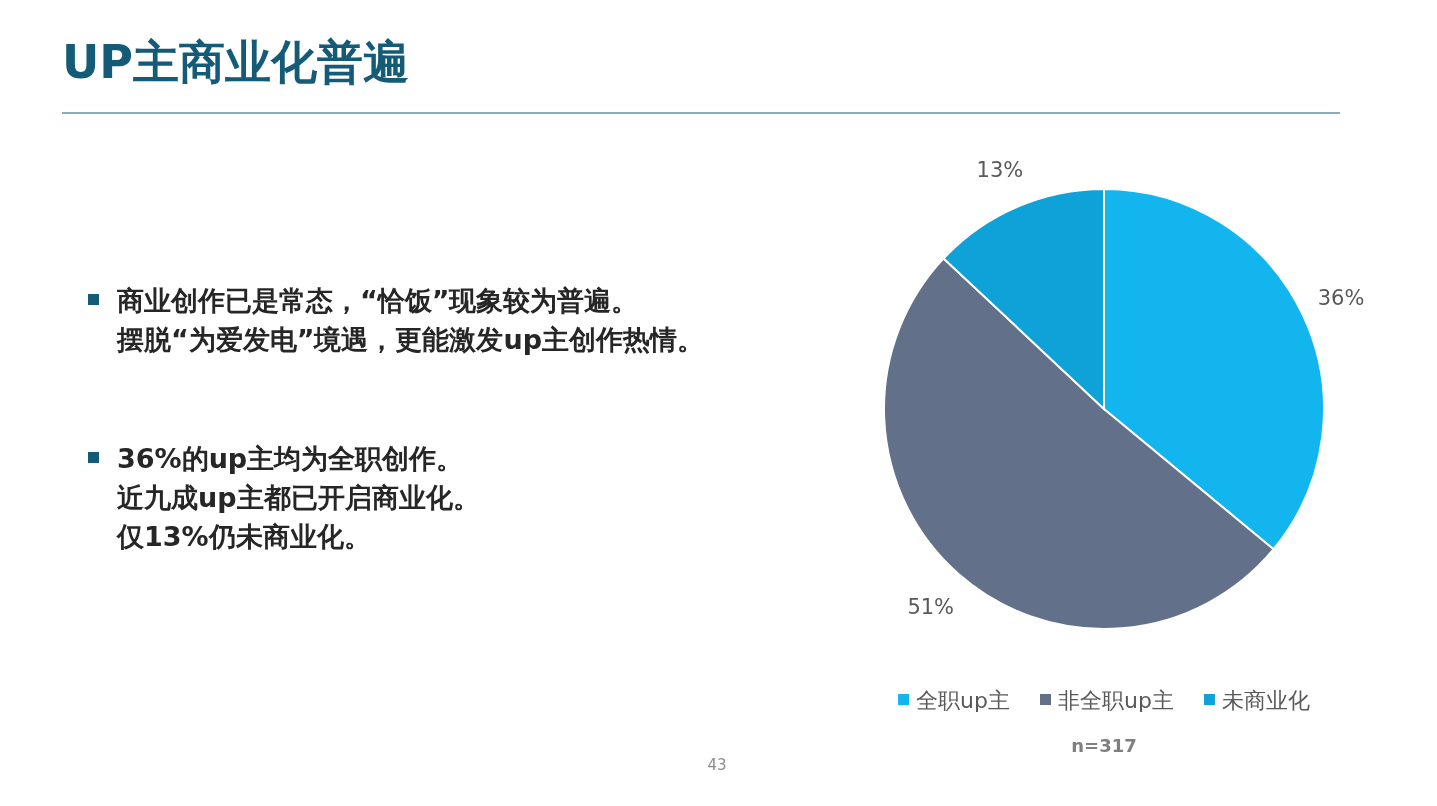 Image resolution: width=1437 pixels, height=806 pixels. I want to click on text: 仅13%仍未商业化。, so click(243, 536).